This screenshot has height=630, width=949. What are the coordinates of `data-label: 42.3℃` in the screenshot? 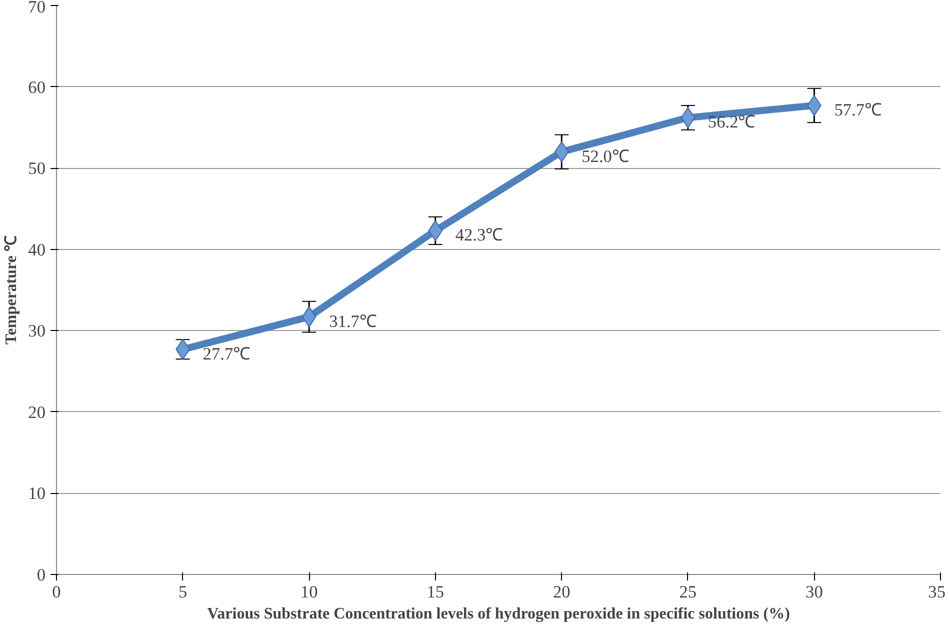 It's located at (479, 235).